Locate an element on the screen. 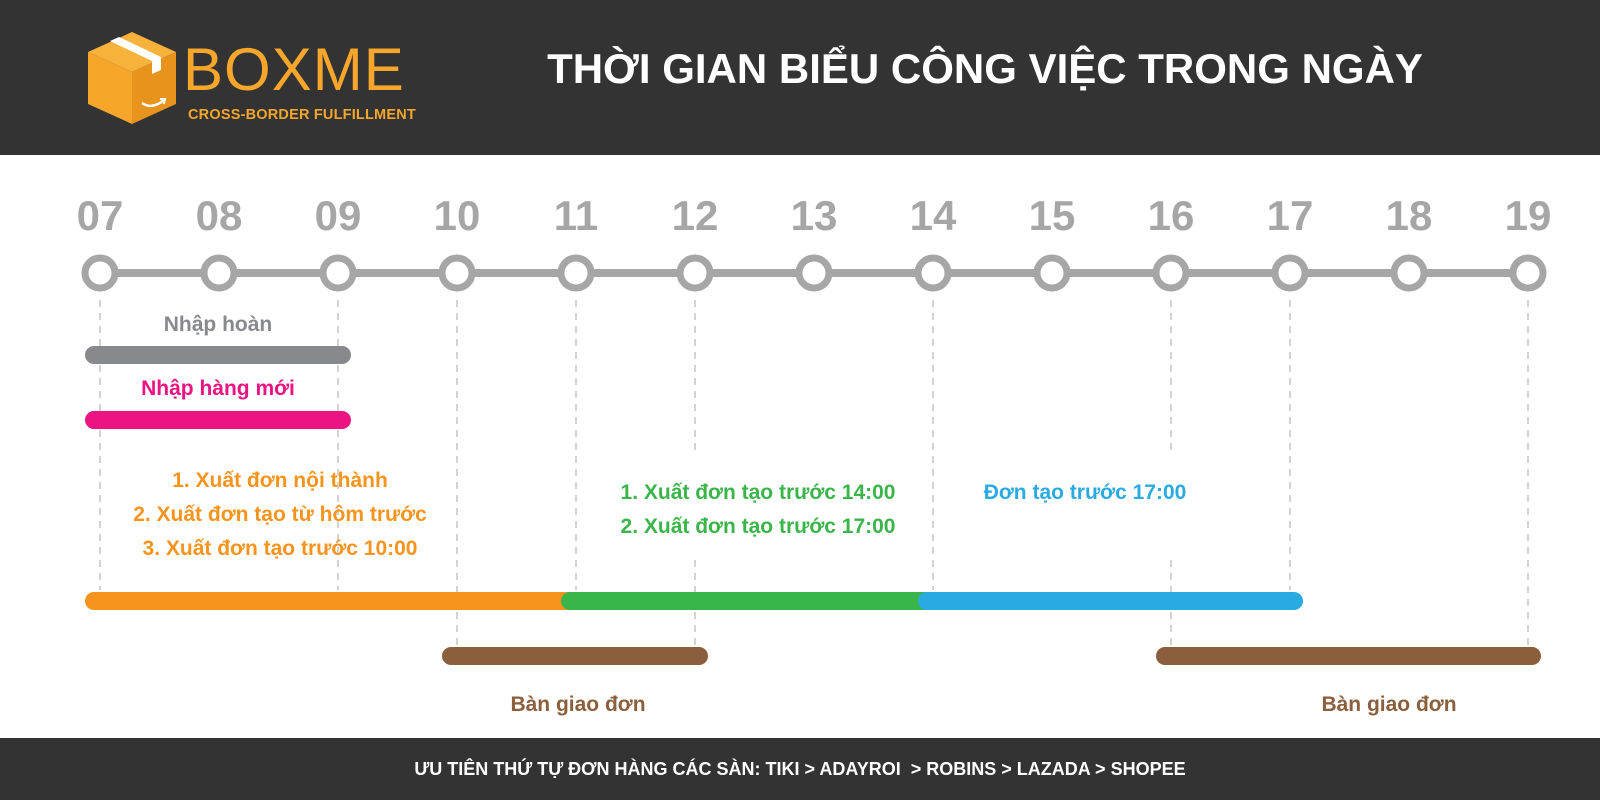 The image size is (1600, 800). page-title: THỜI GIAN BIỂU CÔNG VIỆC TRONG NGÀY is located at coordinates (985, 68).